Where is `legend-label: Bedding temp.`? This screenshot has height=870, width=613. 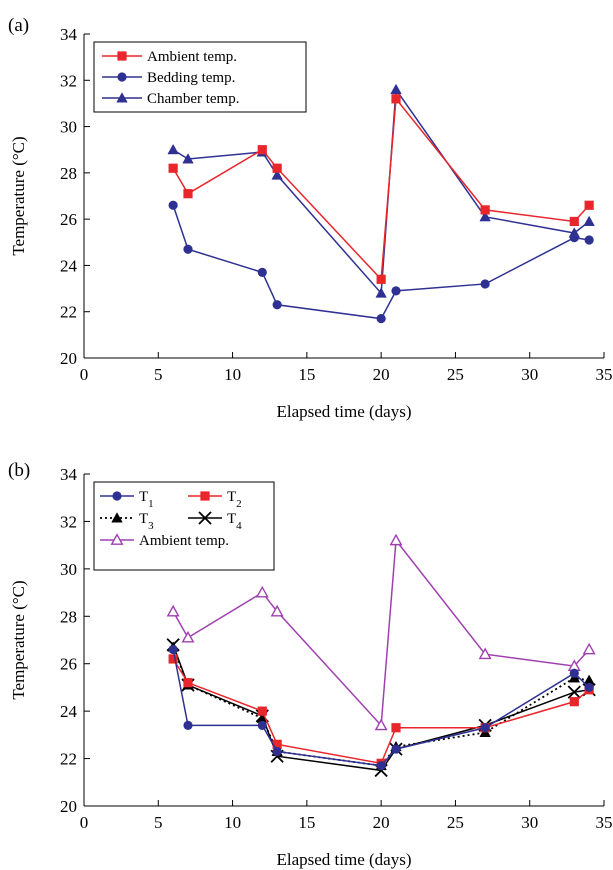
legend-label: Bedding temp. is located at coordinates (191, 78).